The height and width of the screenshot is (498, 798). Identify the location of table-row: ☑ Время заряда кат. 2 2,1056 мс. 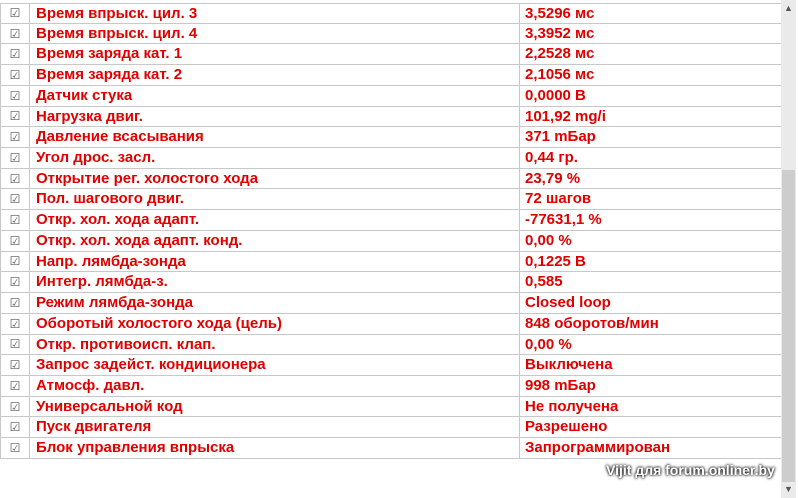
(390, 75).